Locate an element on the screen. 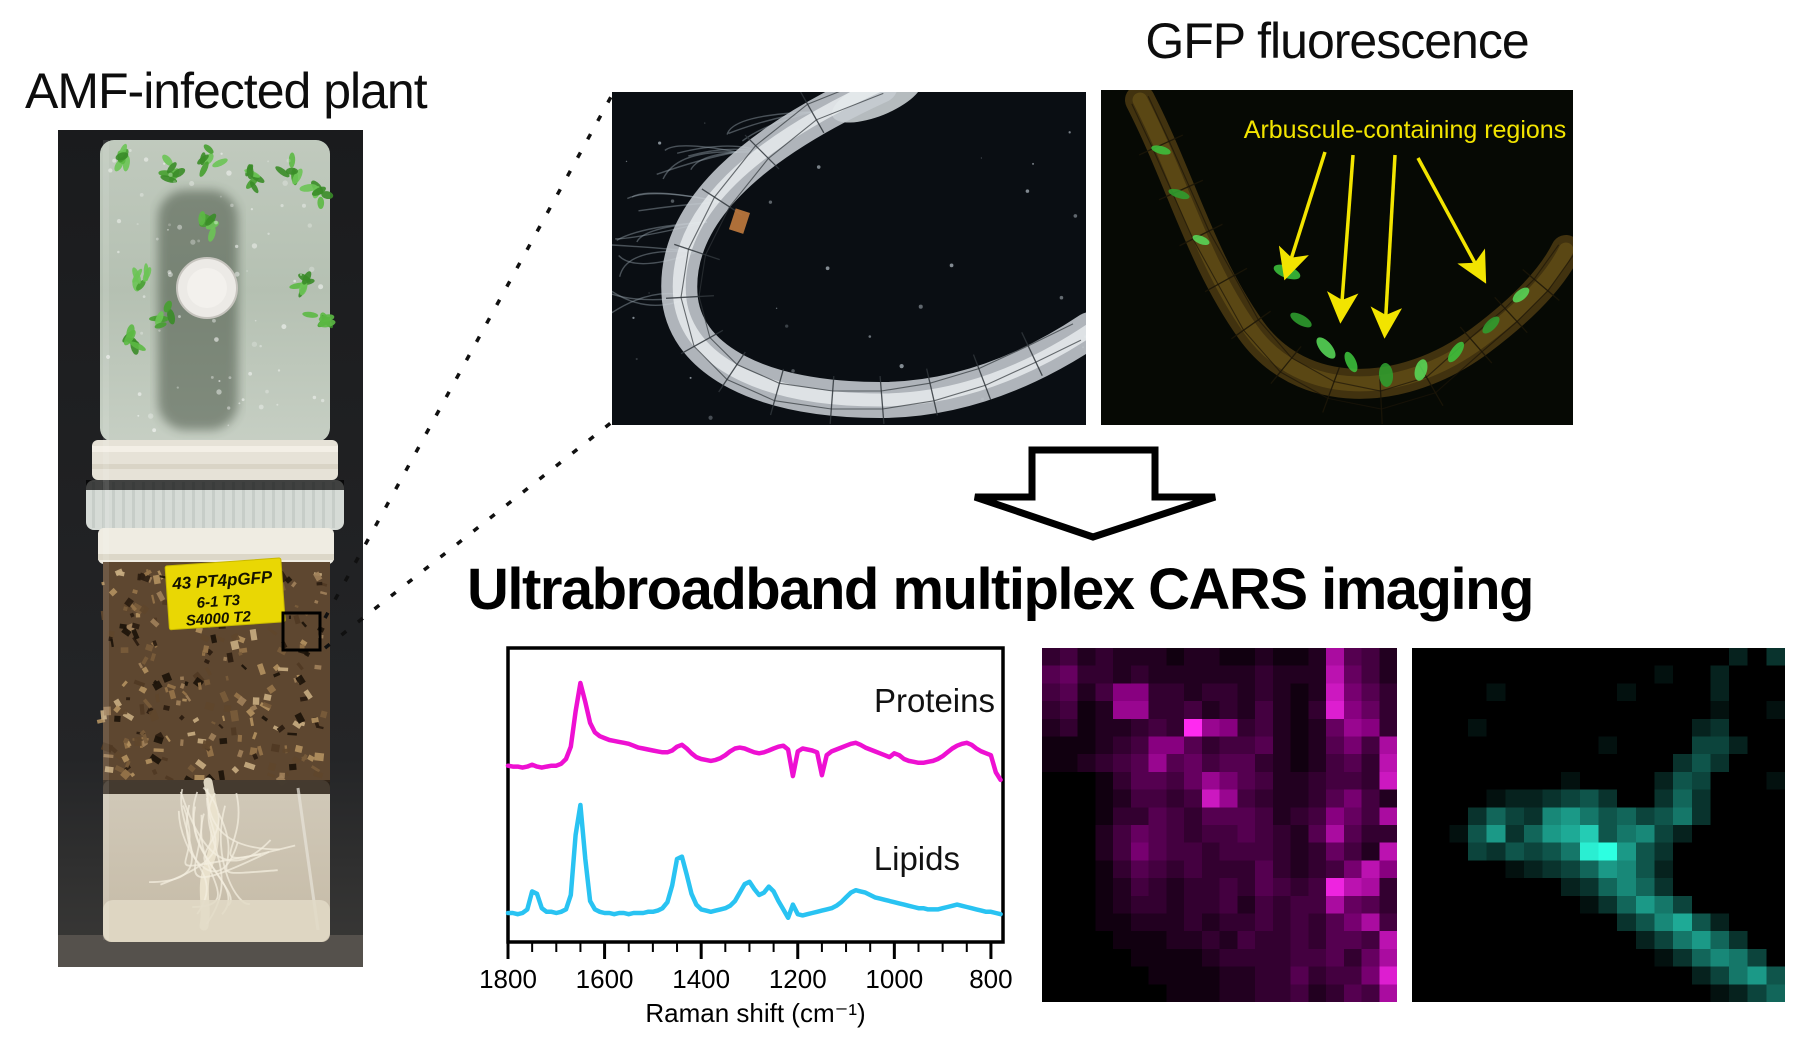  dashed-callout-line-upper is located at coordinates (468, 356).